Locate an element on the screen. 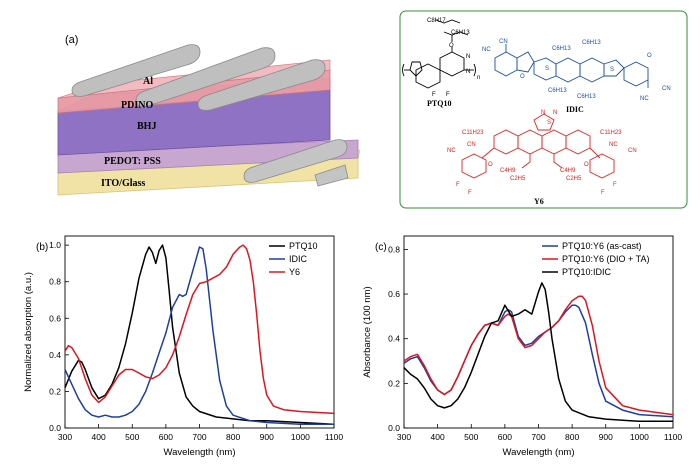 This screenshot has height=474, width=700. b-xtick-label-6: 900 is located at coordinates (267, 437).